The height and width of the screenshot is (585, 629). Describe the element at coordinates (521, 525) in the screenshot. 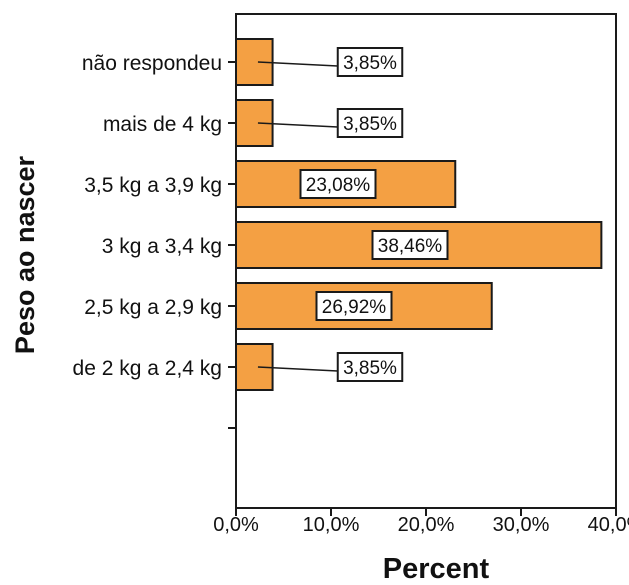

I see `x-tick-label: 30,0%` at that location.